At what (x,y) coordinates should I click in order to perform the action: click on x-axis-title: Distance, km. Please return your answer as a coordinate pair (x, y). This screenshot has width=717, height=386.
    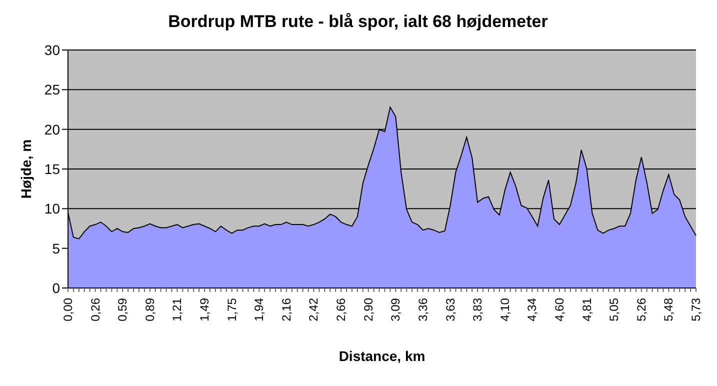
    Looking at the image, I should click on (382, 356).